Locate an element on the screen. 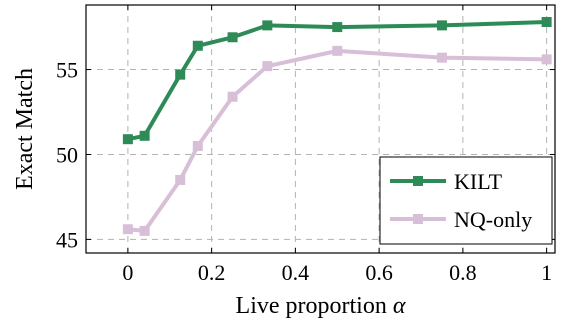 This screenshot has width=581, height=325. legend-label: NQ-only is located at coordinates (493, 219).